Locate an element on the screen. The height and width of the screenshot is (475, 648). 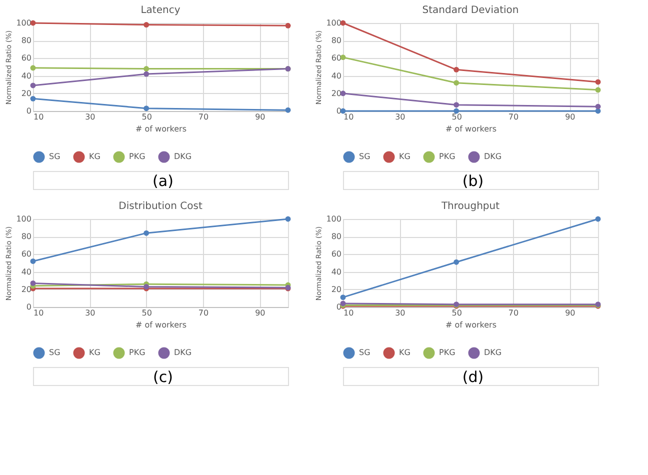
text: (d) is located at coordinates (473, 377).